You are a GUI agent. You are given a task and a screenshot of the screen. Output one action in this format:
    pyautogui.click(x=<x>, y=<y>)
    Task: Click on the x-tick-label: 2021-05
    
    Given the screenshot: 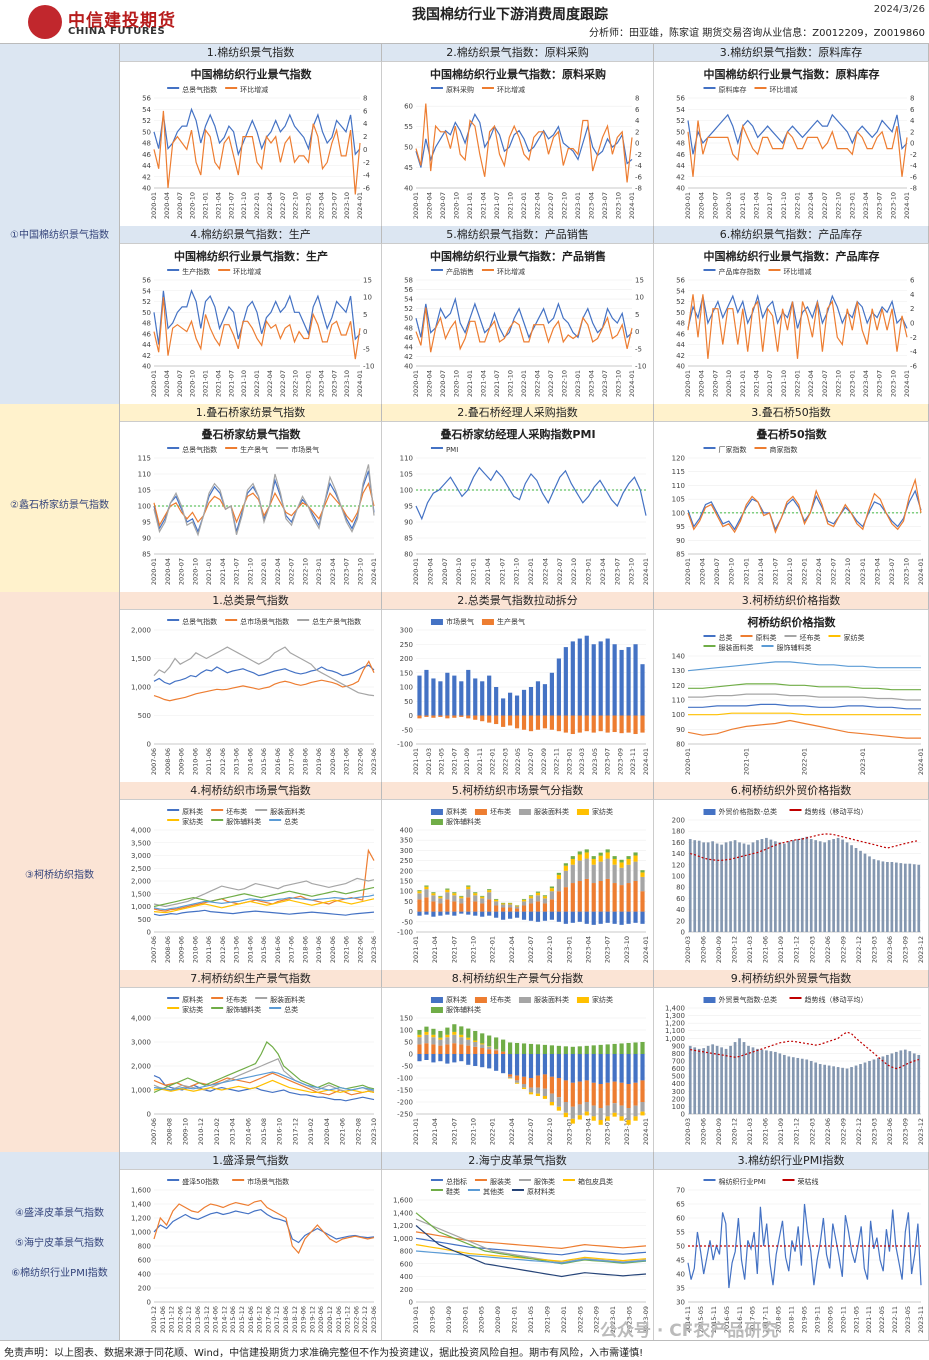 What is the action you would take?
    pyautogui.click(x=531, y=1319)
    